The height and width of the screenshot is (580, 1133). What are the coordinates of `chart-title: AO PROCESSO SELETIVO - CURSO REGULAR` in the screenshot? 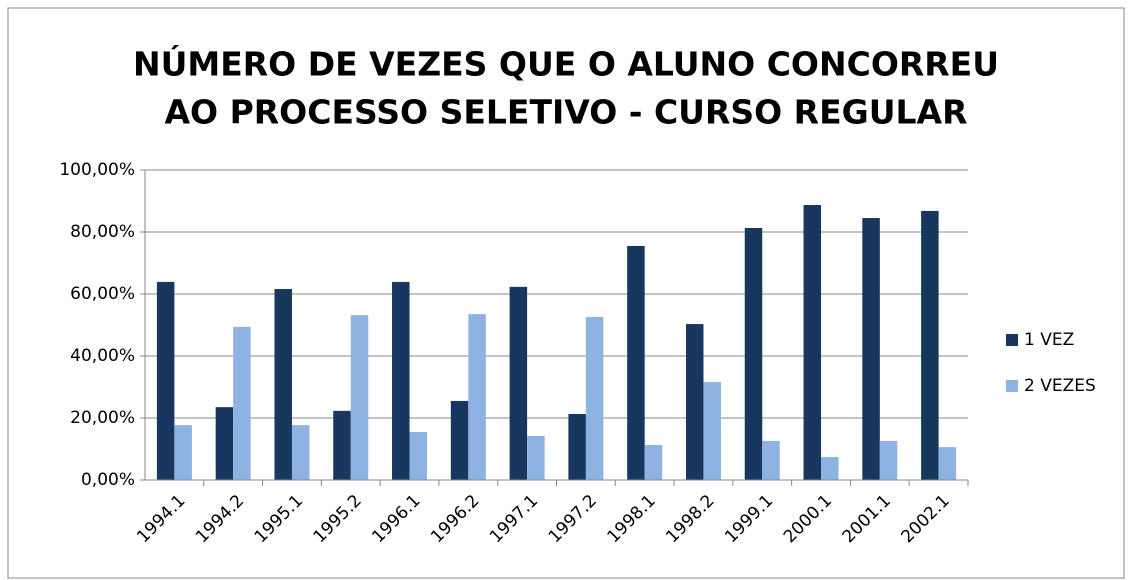 It's located at (566, 112).